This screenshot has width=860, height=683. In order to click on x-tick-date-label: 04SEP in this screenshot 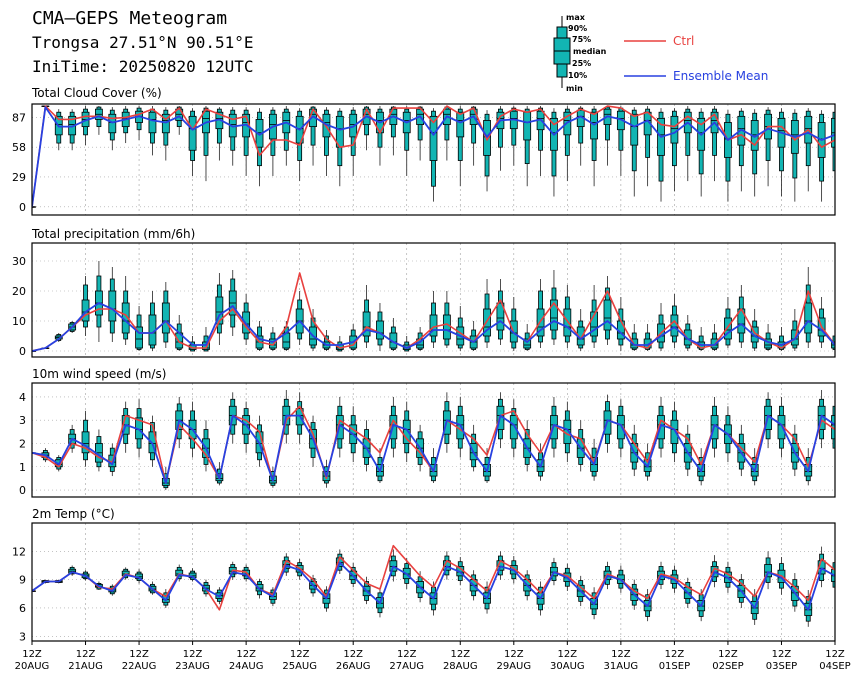, I will do `click(834, 666)`.